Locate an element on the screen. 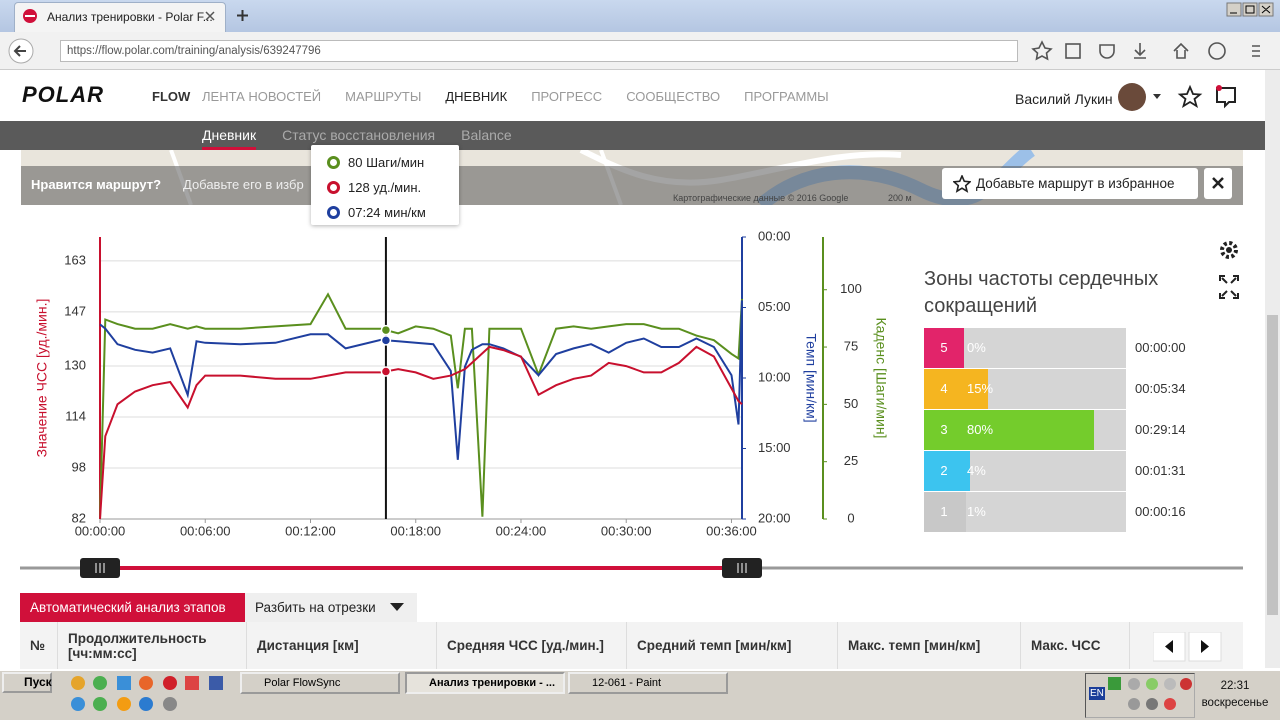 The image size is (1280, 720). map-prompt: Нравится маршрут? is located at coordinates (96, 184).